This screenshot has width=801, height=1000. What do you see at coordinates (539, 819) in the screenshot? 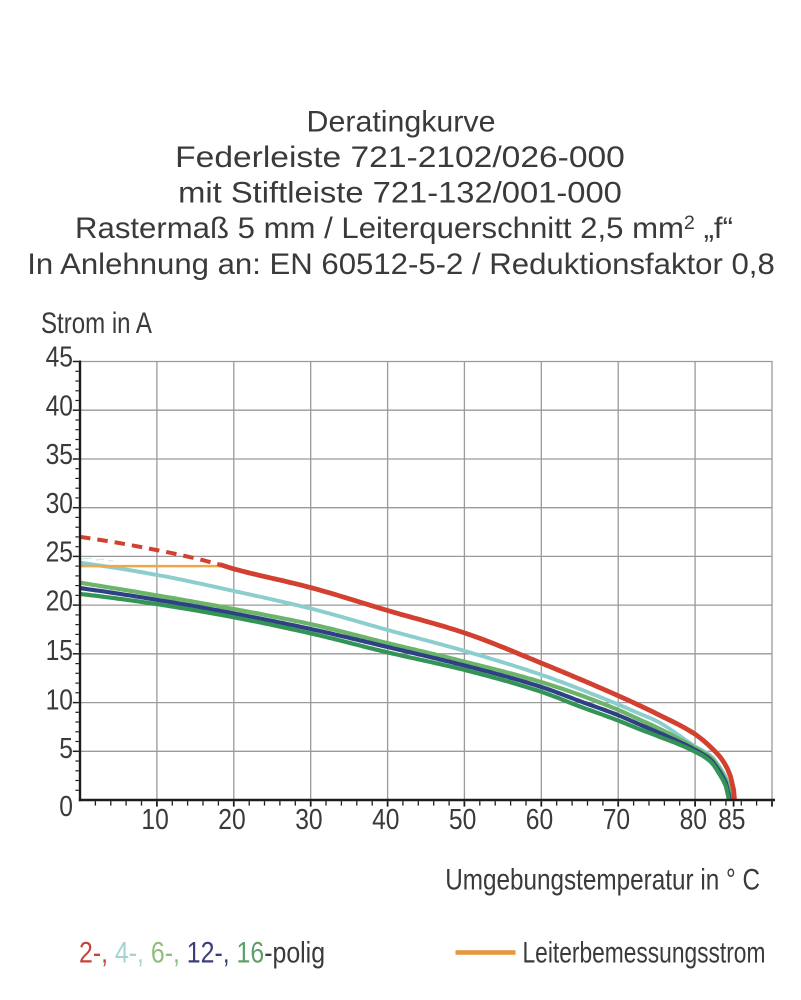
I see `svg-text: 60` at bounding box center [539, 819].